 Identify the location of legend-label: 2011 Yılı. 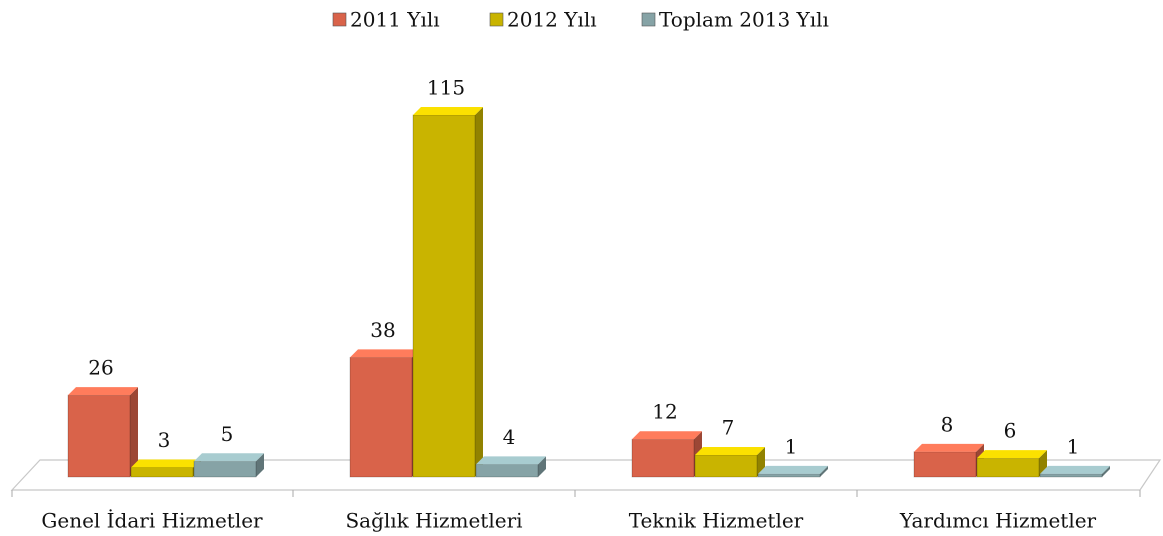
(395, 20).